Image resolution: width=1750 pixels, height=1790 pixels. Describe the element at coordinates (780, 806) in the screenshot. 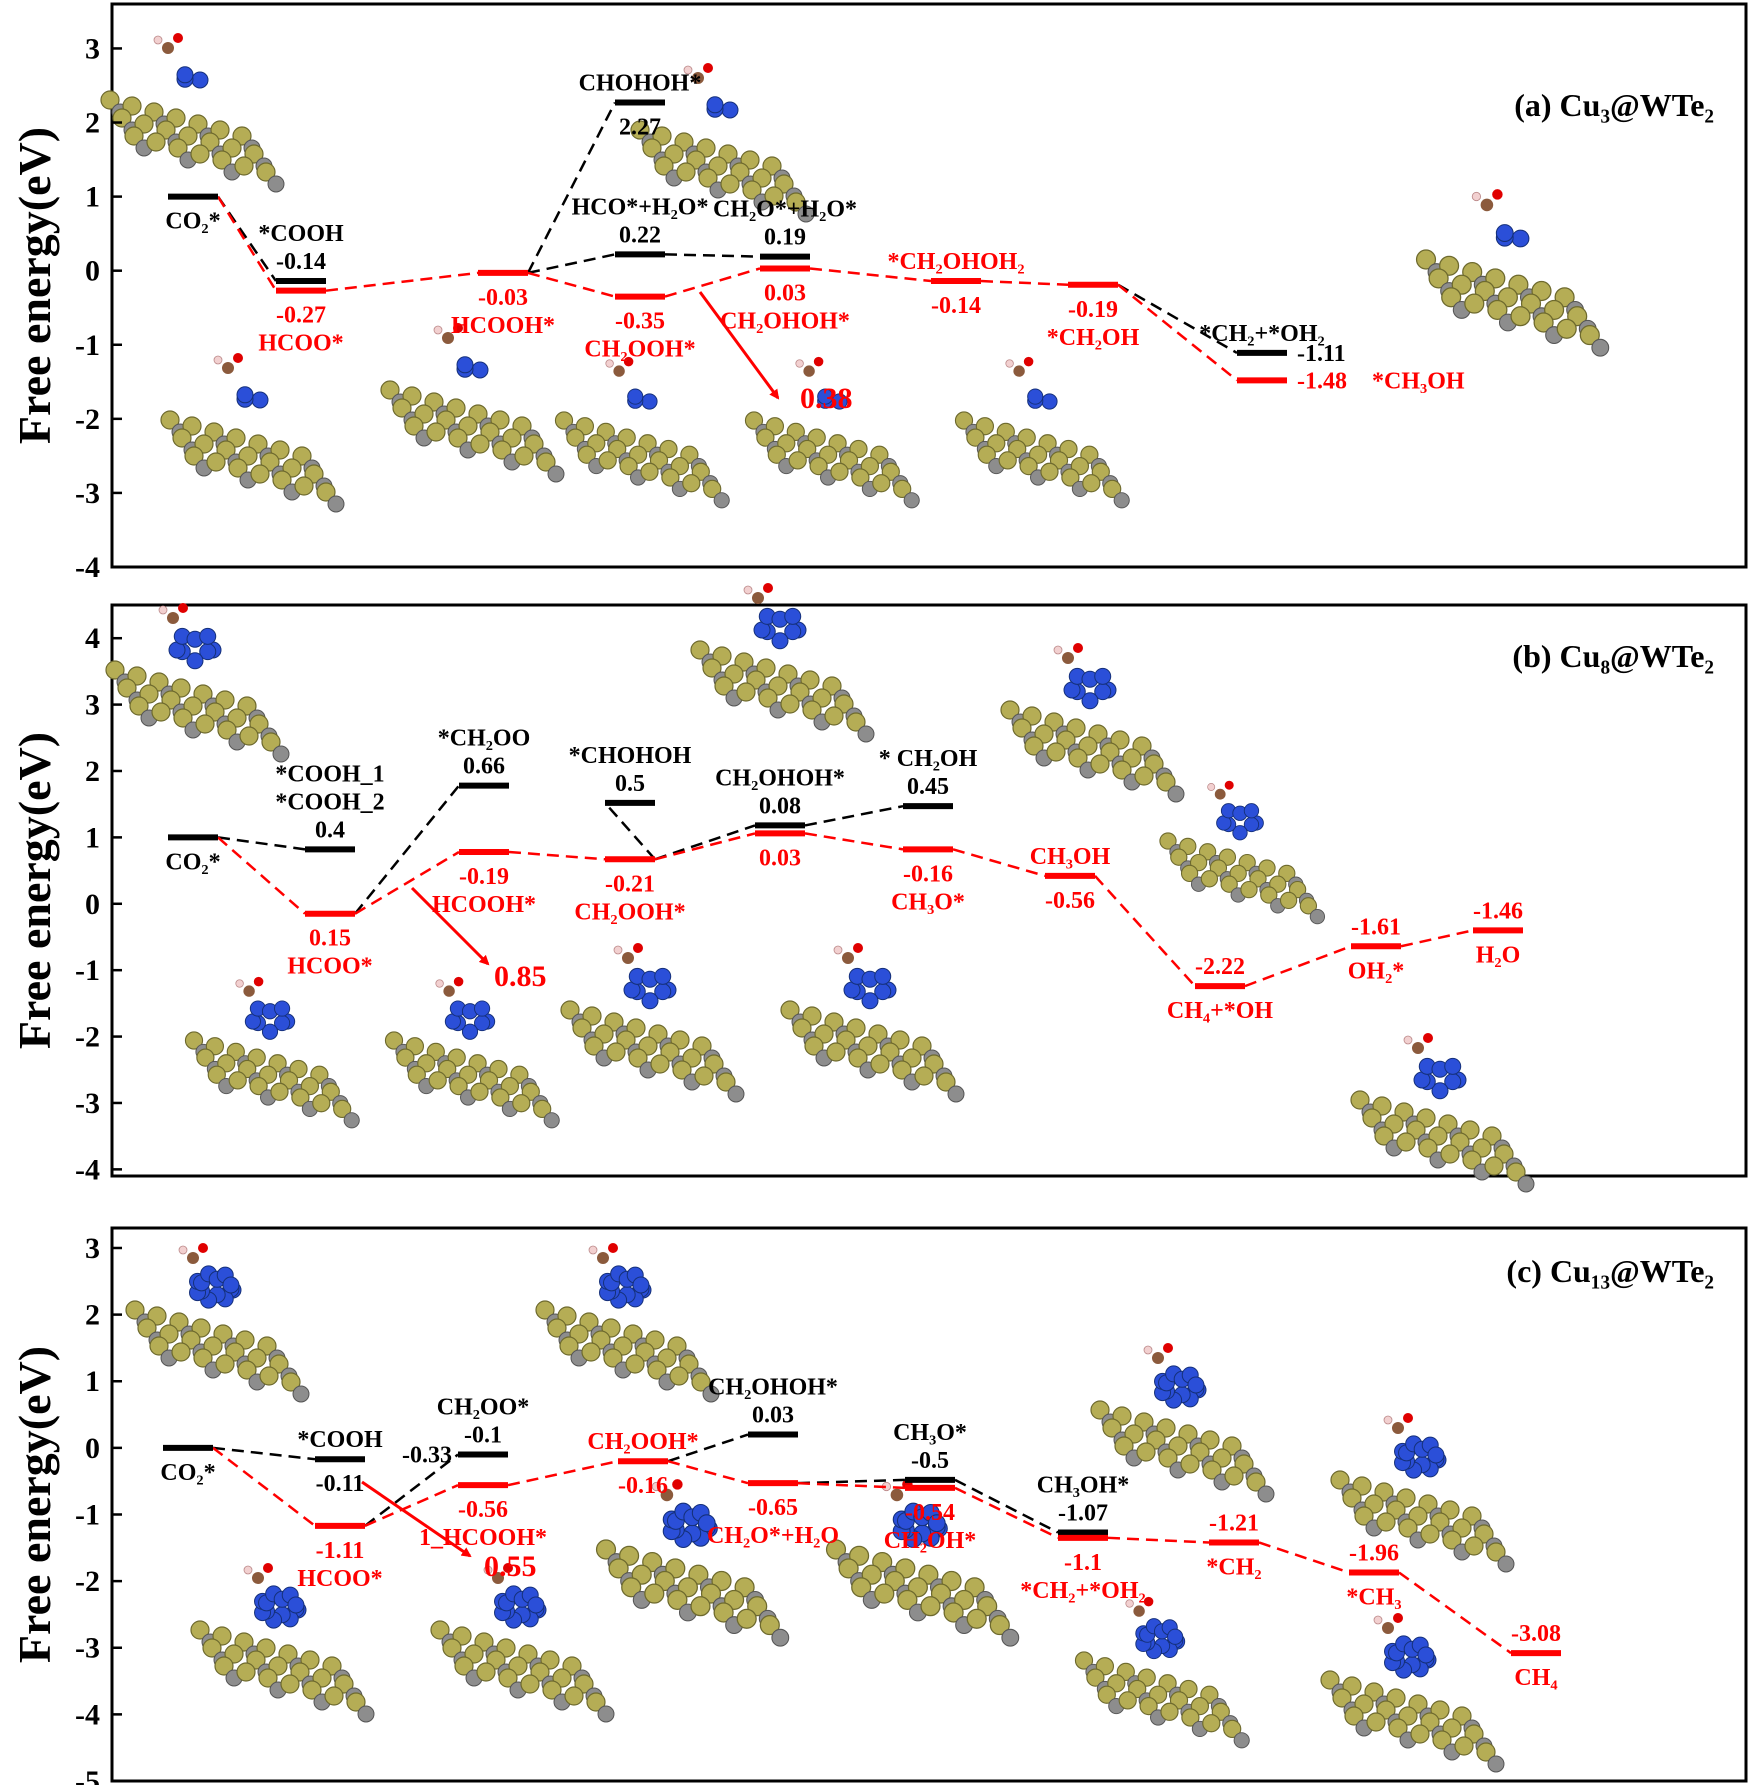

I see `level-label: 0.08` at that location.